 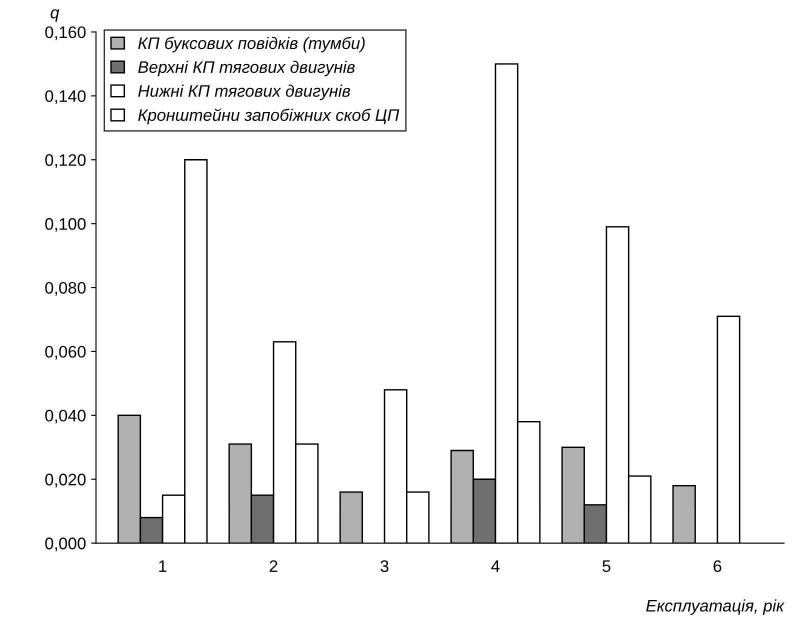 I want to click on y-tick-label: 0,000, so click(x=65, y=545).